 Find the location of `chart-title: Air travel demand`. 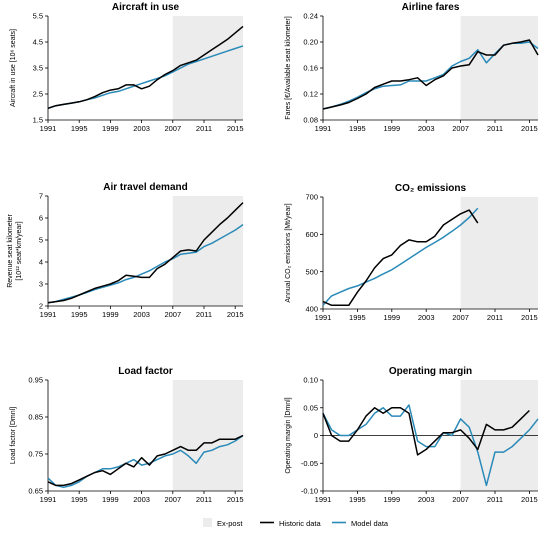

chart-title: Air travel demand is located at coordinates (145, 187).